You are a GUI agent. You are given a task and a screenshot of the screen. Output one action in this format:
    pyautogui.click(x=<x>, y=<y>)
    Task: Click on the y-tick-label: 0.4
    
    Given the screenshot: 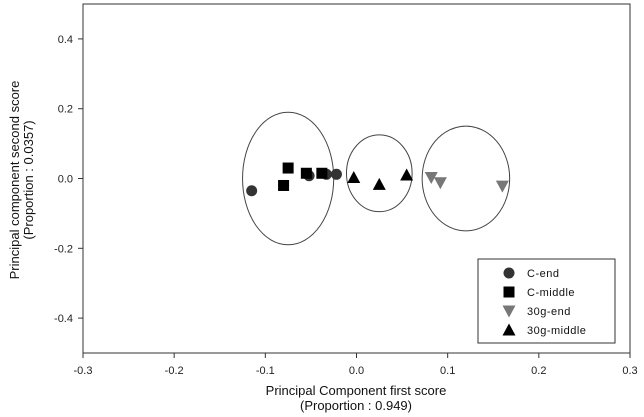 What is the action you would take?
    pyautogui.click(x=65, y=40)
    